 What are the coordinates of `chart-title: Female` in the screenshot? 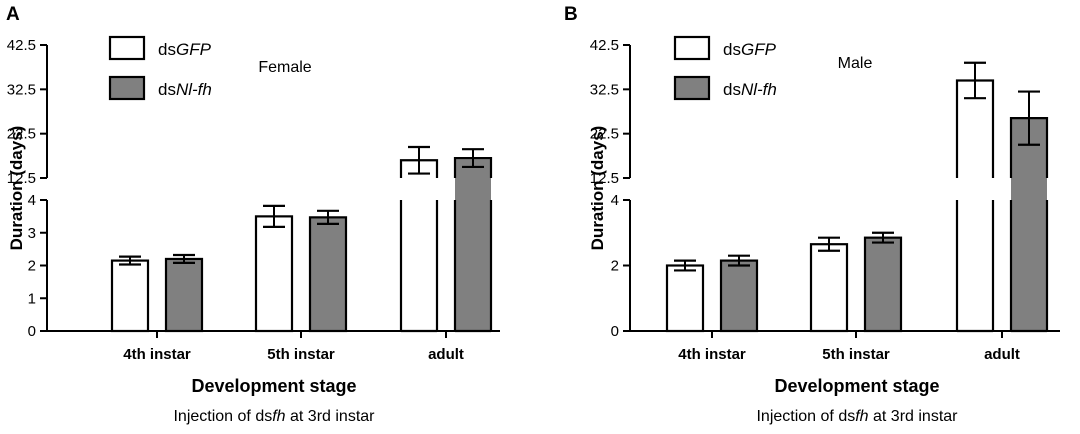 It's located at (284, 67).